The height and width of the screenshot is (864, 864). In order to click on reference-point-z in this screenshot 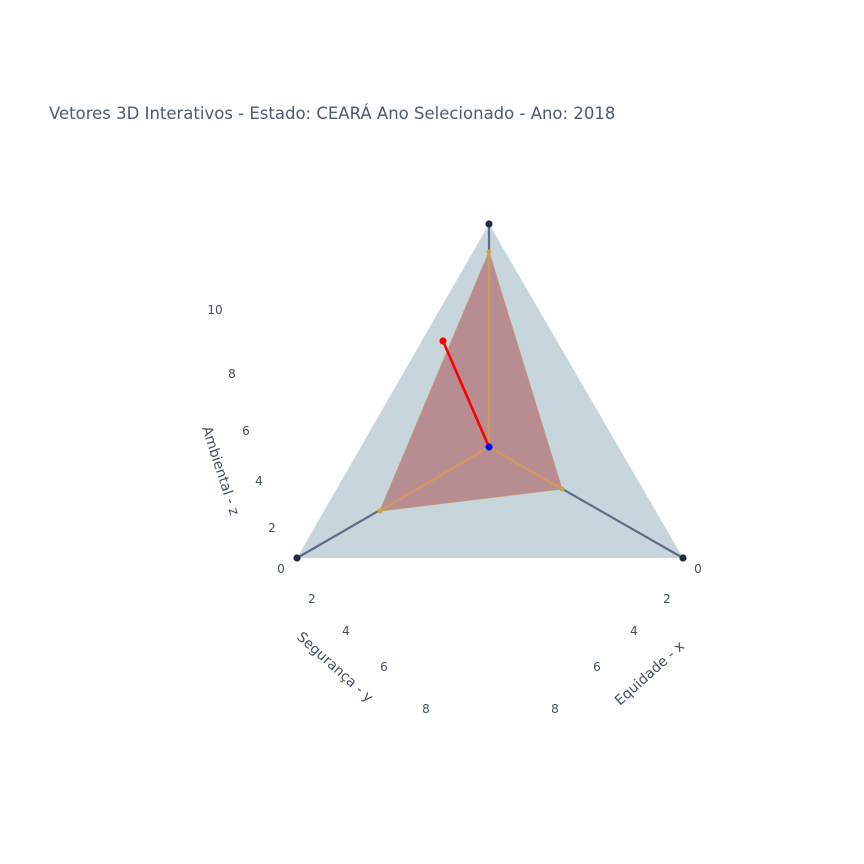, I will do `click(489, 224)`.